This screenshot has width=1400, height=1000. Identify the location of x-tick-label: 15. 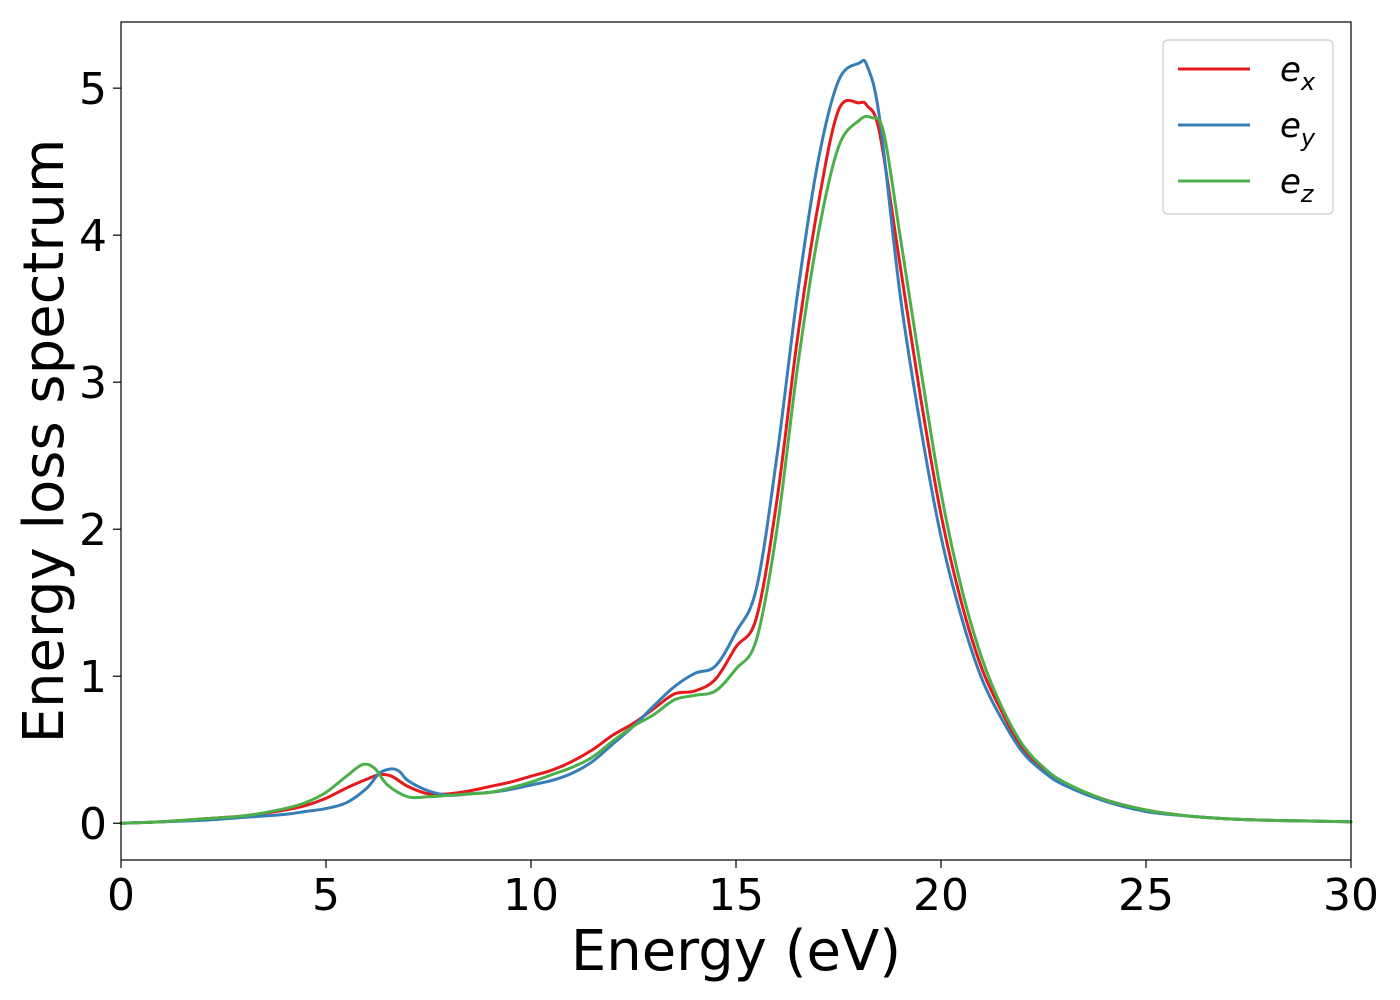
(736, 895).